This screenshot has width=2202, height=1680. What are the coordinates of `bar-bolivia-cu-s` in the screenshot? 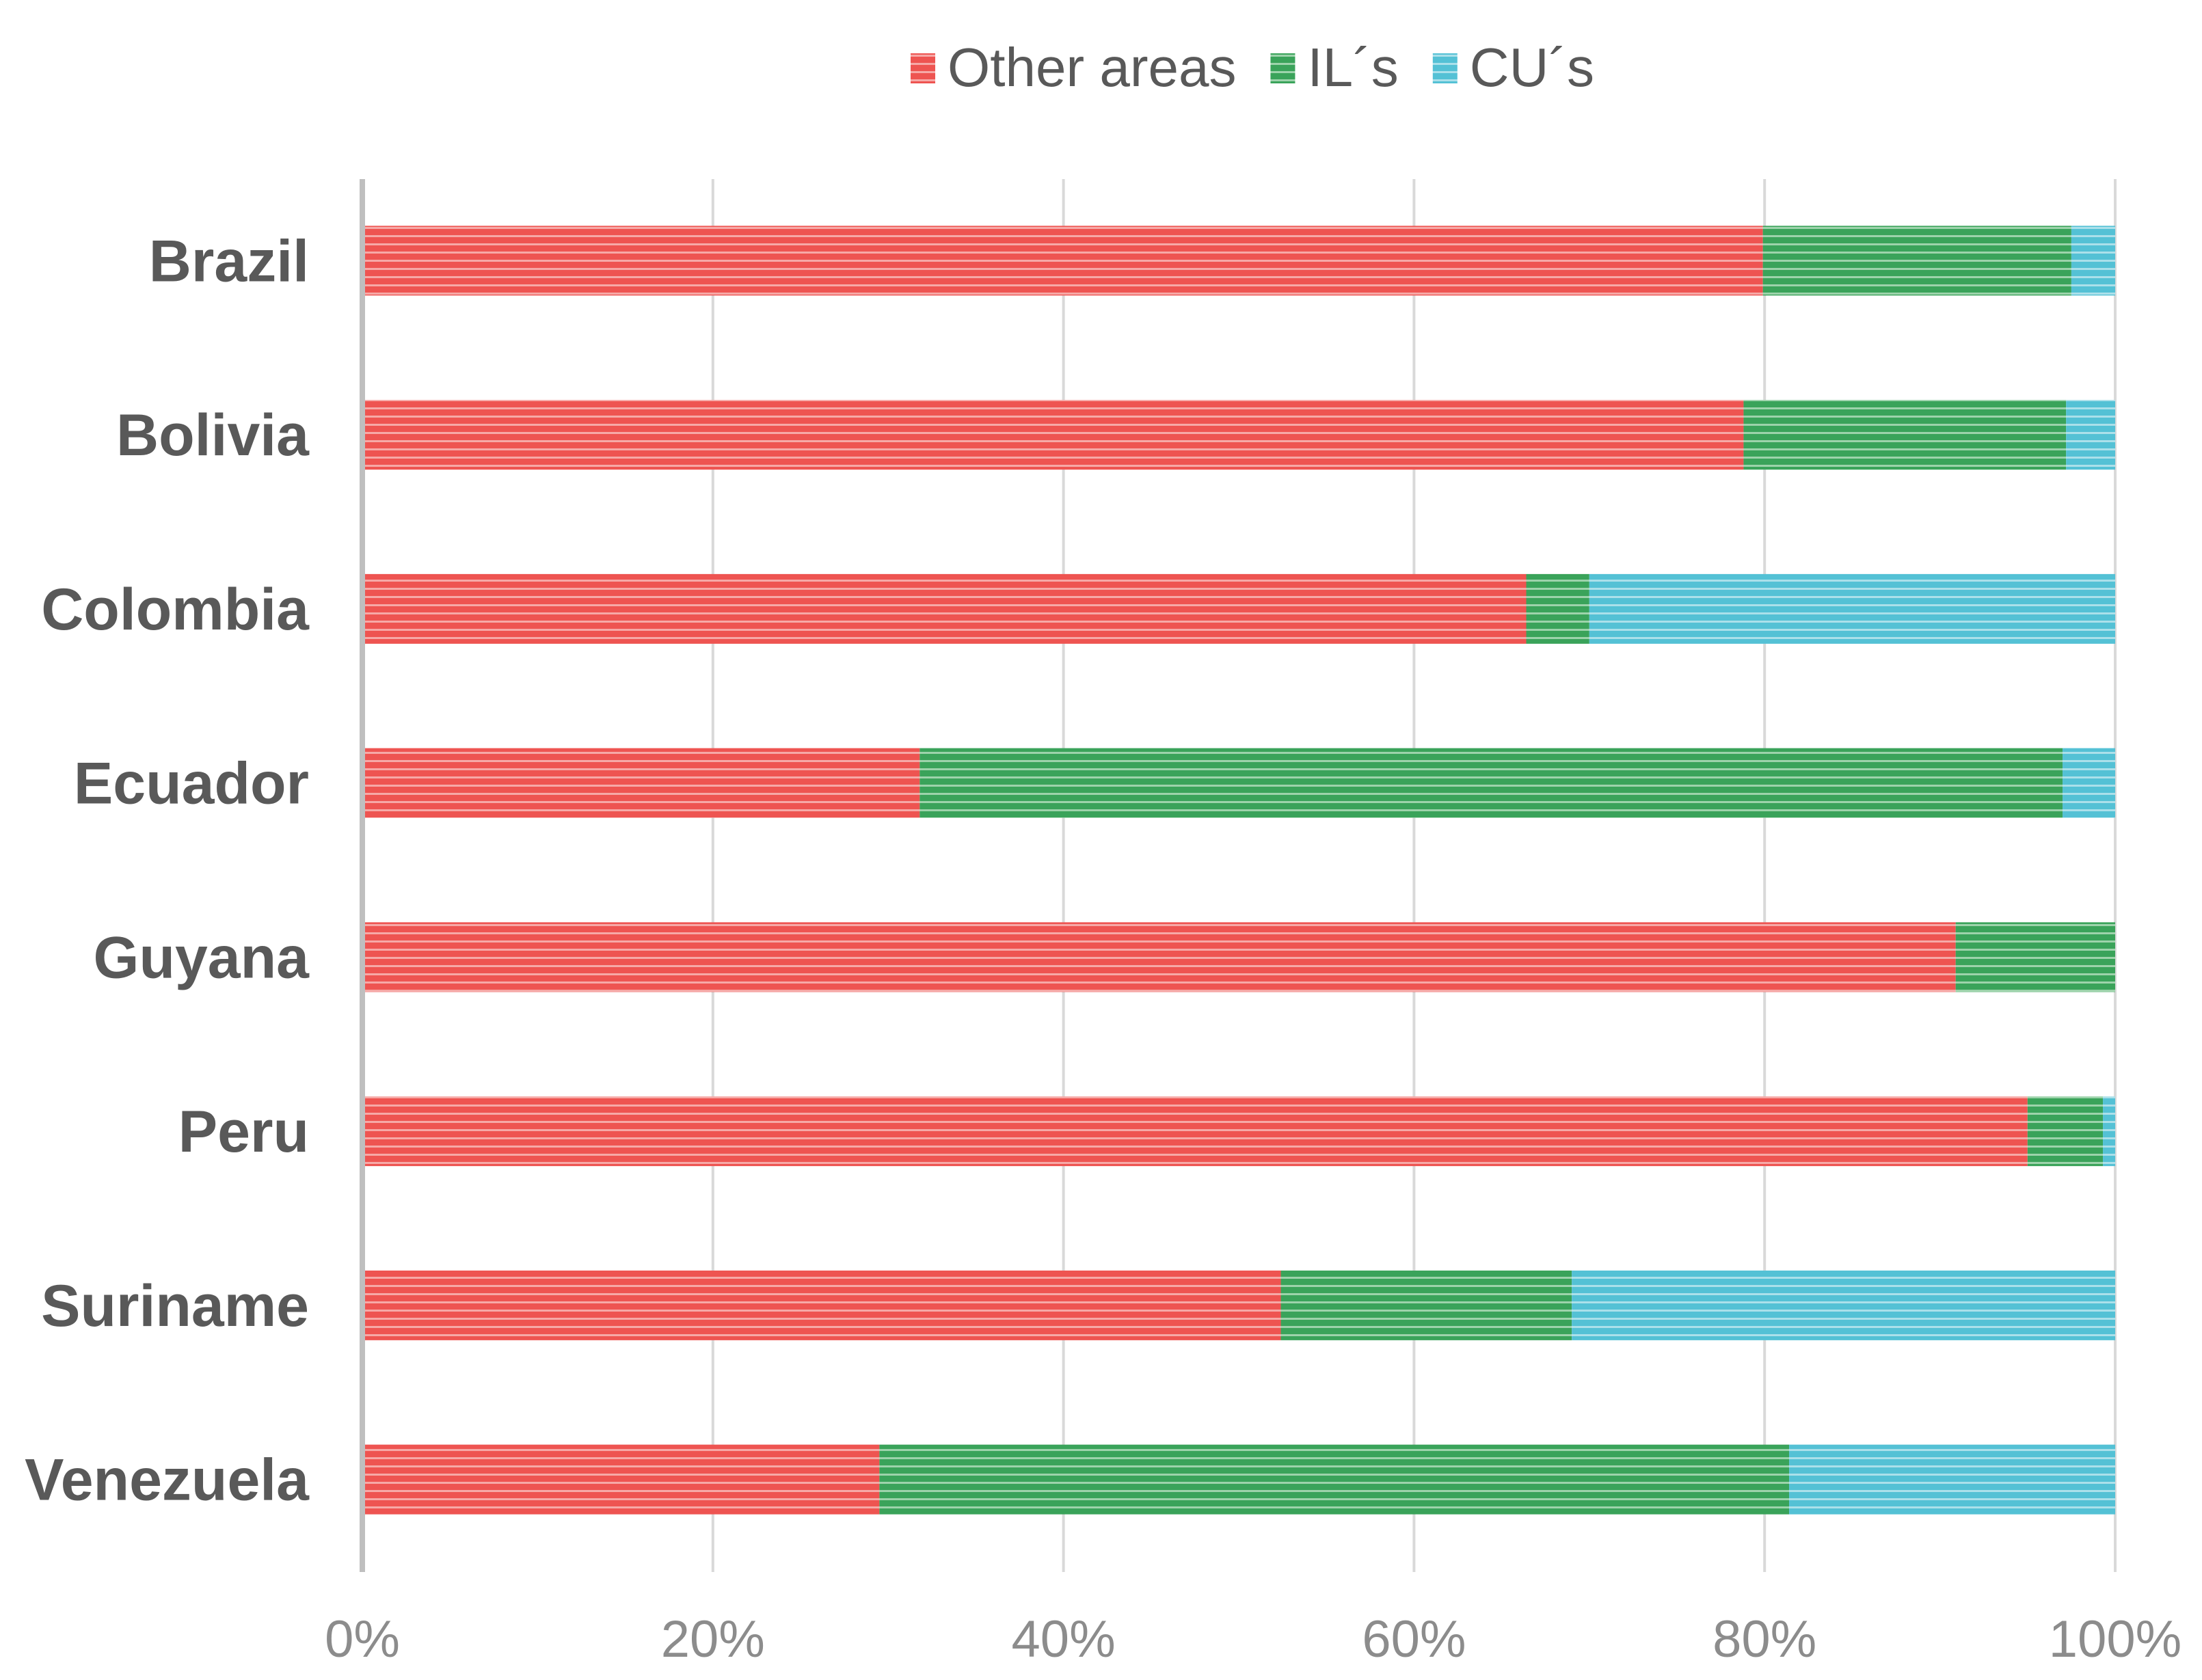 It's located at (2090, 435).